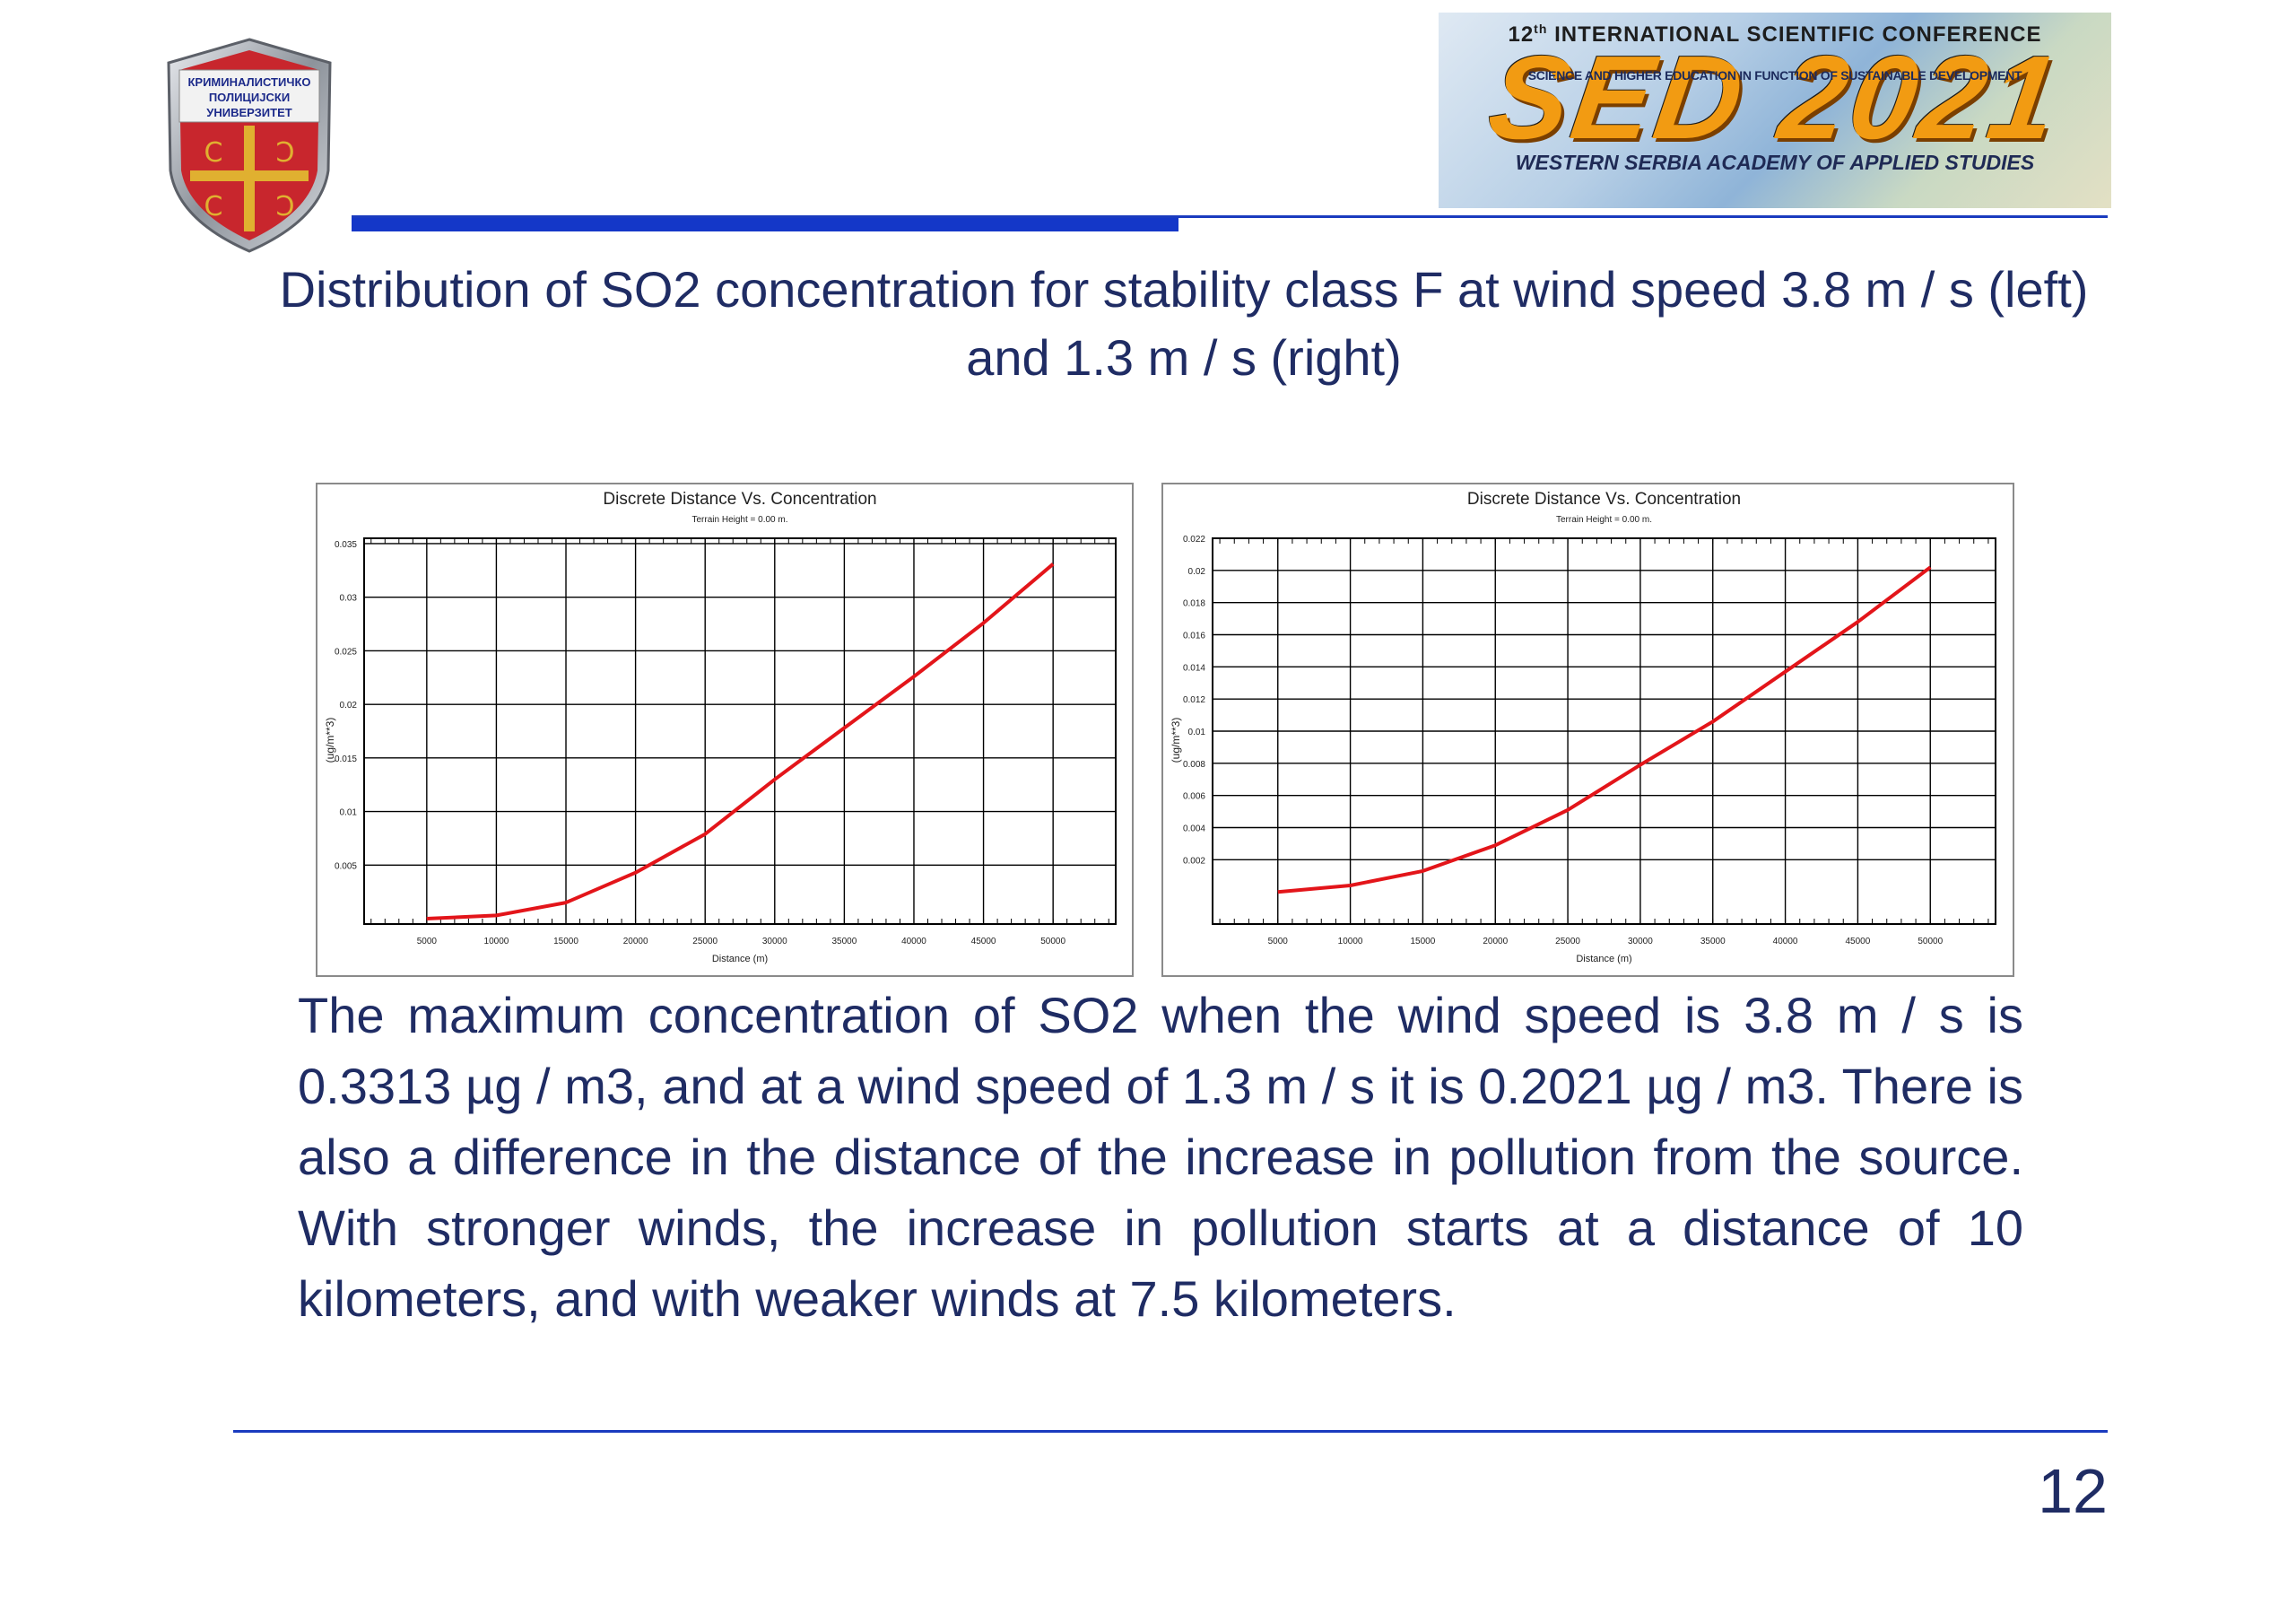  What do you see at coordinates (1194, 668) in the screenshot?
I see `y-tick-label: 0.014` at bounding box center [1194, 668].